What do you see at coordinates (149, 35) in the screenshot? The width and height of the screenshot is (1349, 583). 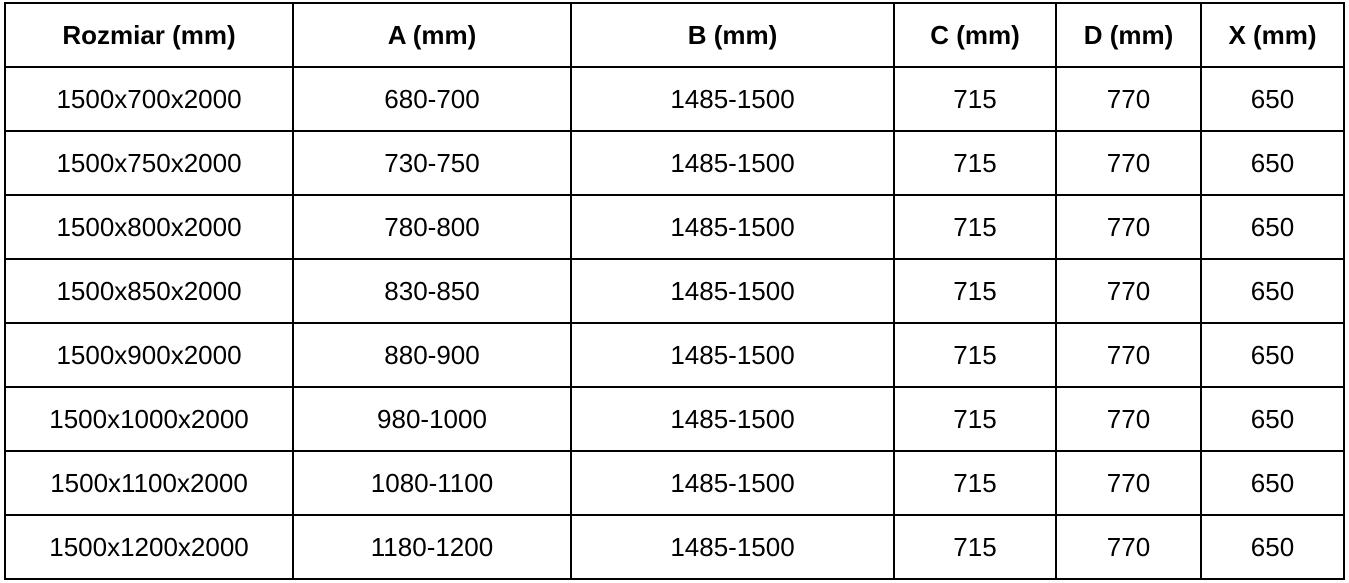 I see `column-header-size: Rozmiar (mm)` at bounding box center [149, 35].